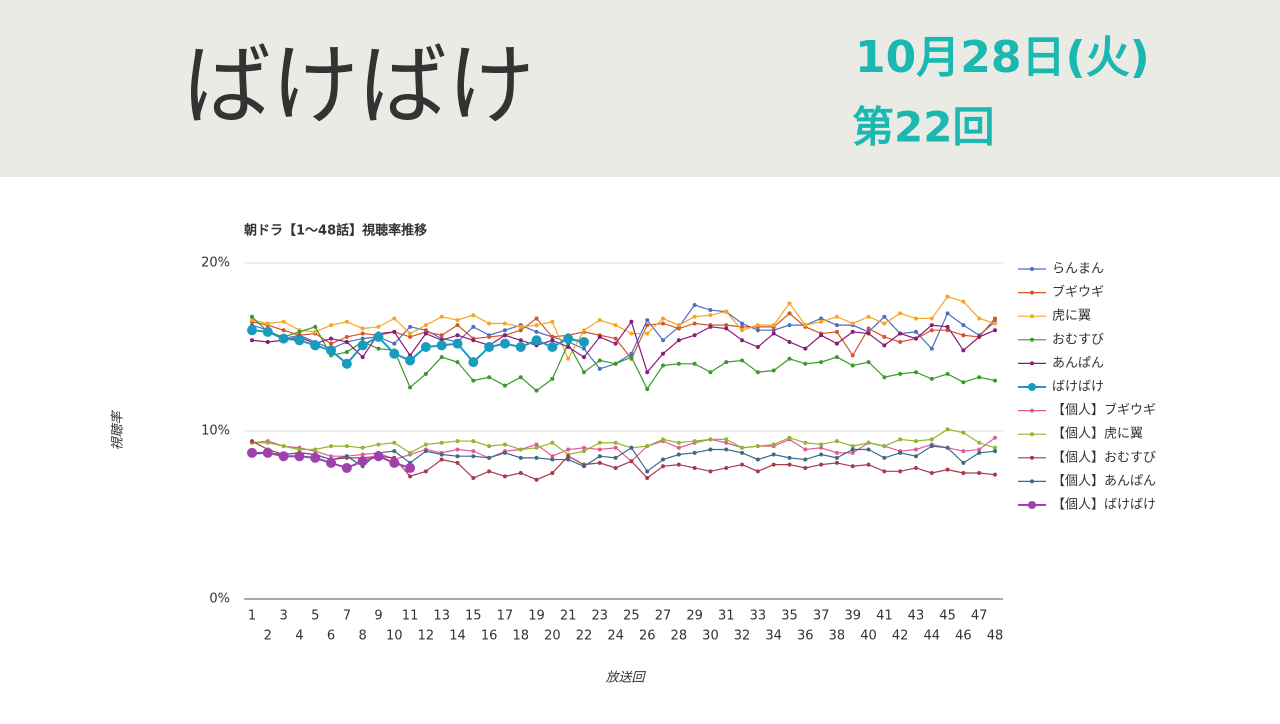 This screenshot has width=1280, height=724. Describe the element at coordinates (963, 636) in the screenshot. I see `x-tick-label: 46` at that location.